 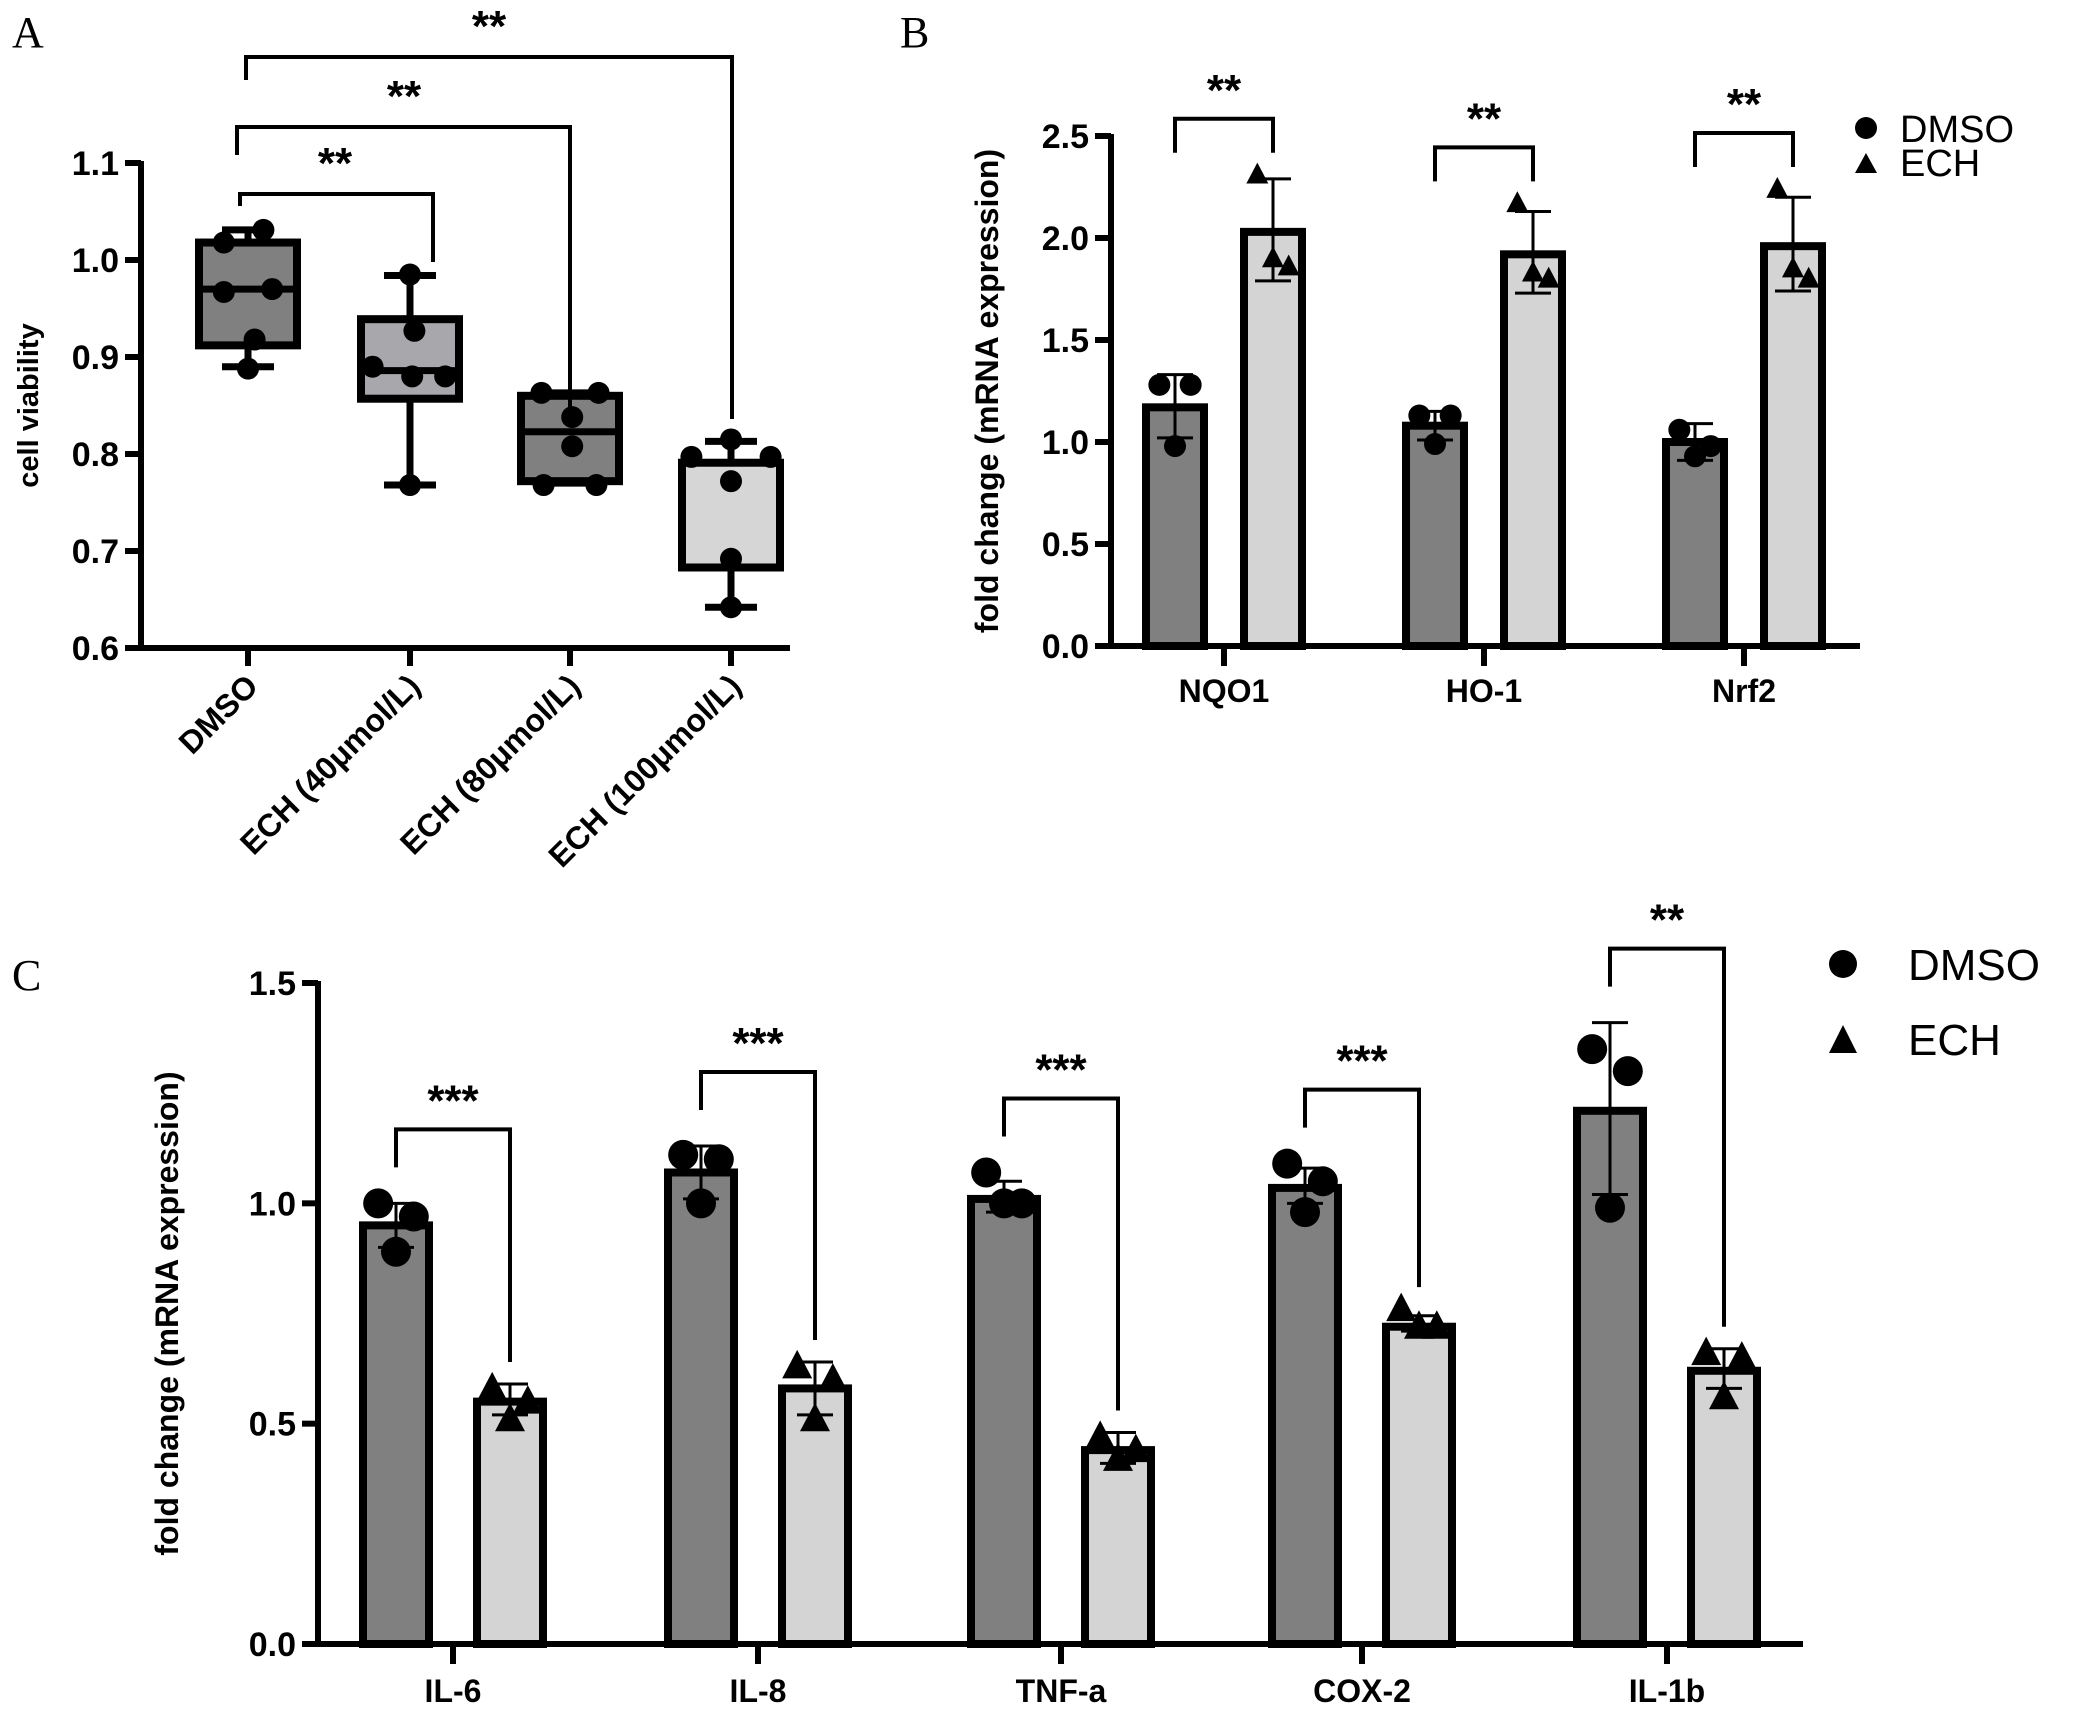 What do you see at coordinates (272, 984) in the screenshot?
I see `y-tick-label: 1.5` at bounding box center [272, 984].